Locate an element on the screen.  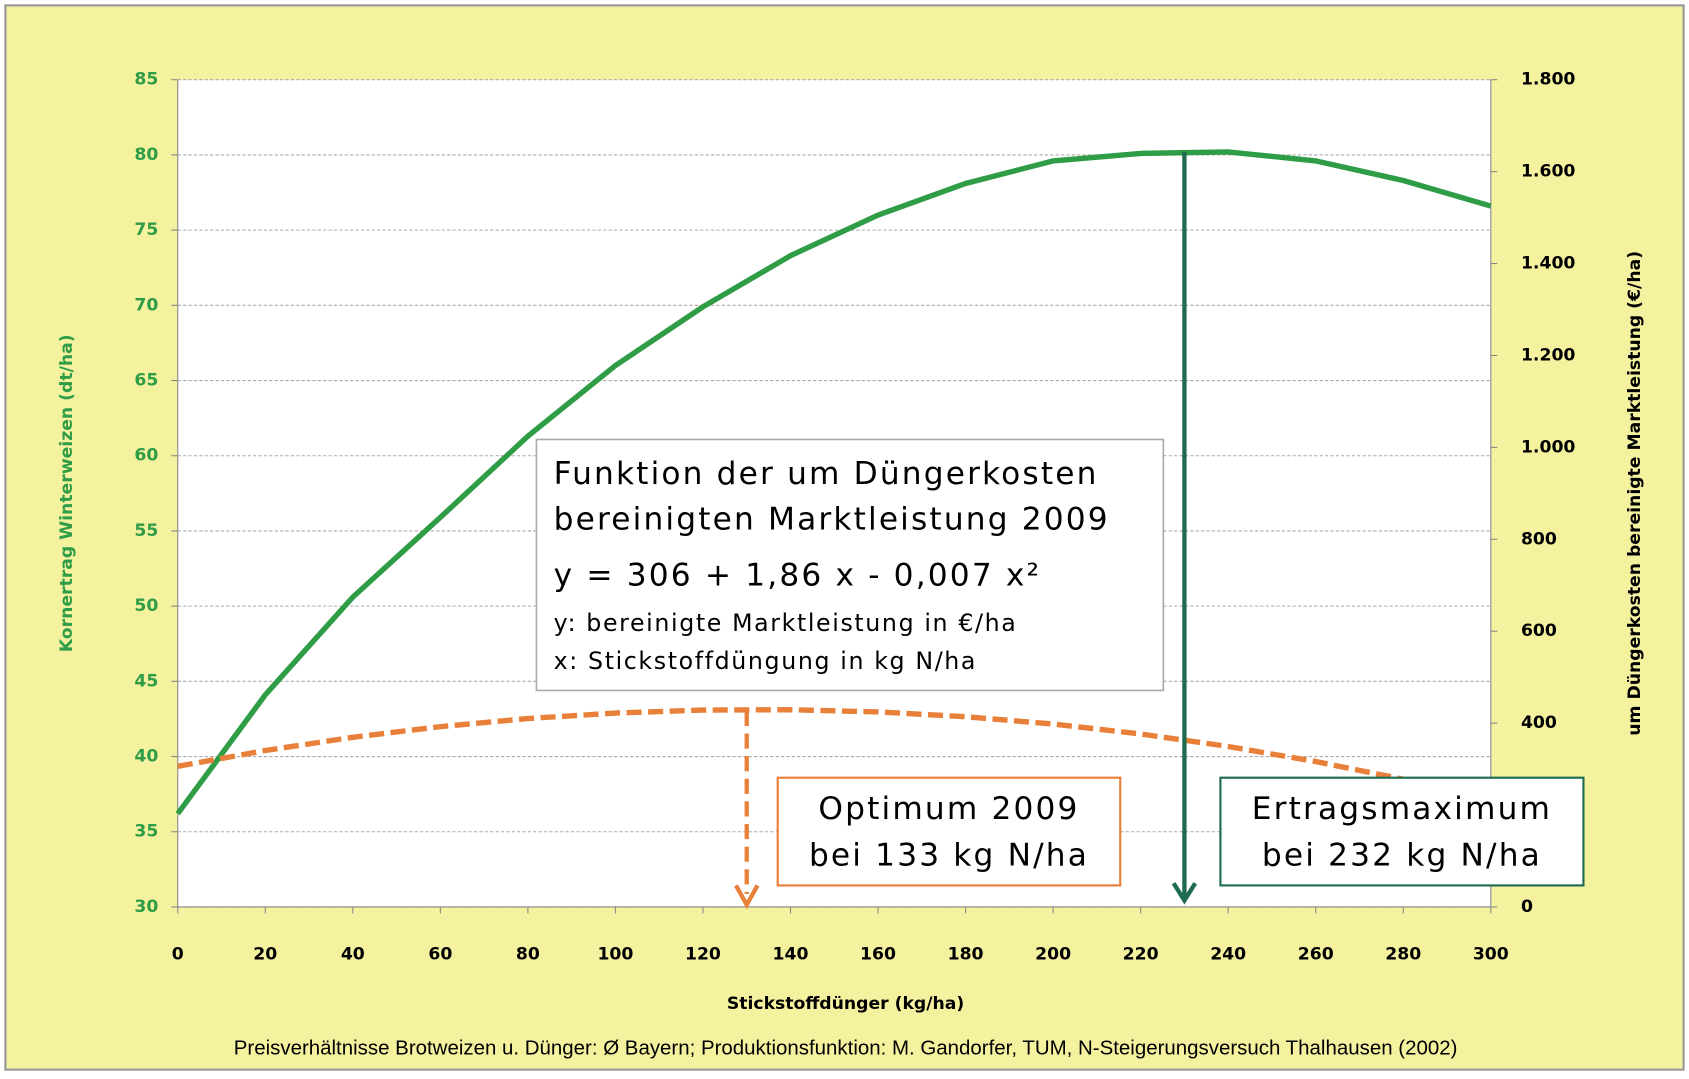
y-tick-label: 65 is located at coordinates (146, 381).